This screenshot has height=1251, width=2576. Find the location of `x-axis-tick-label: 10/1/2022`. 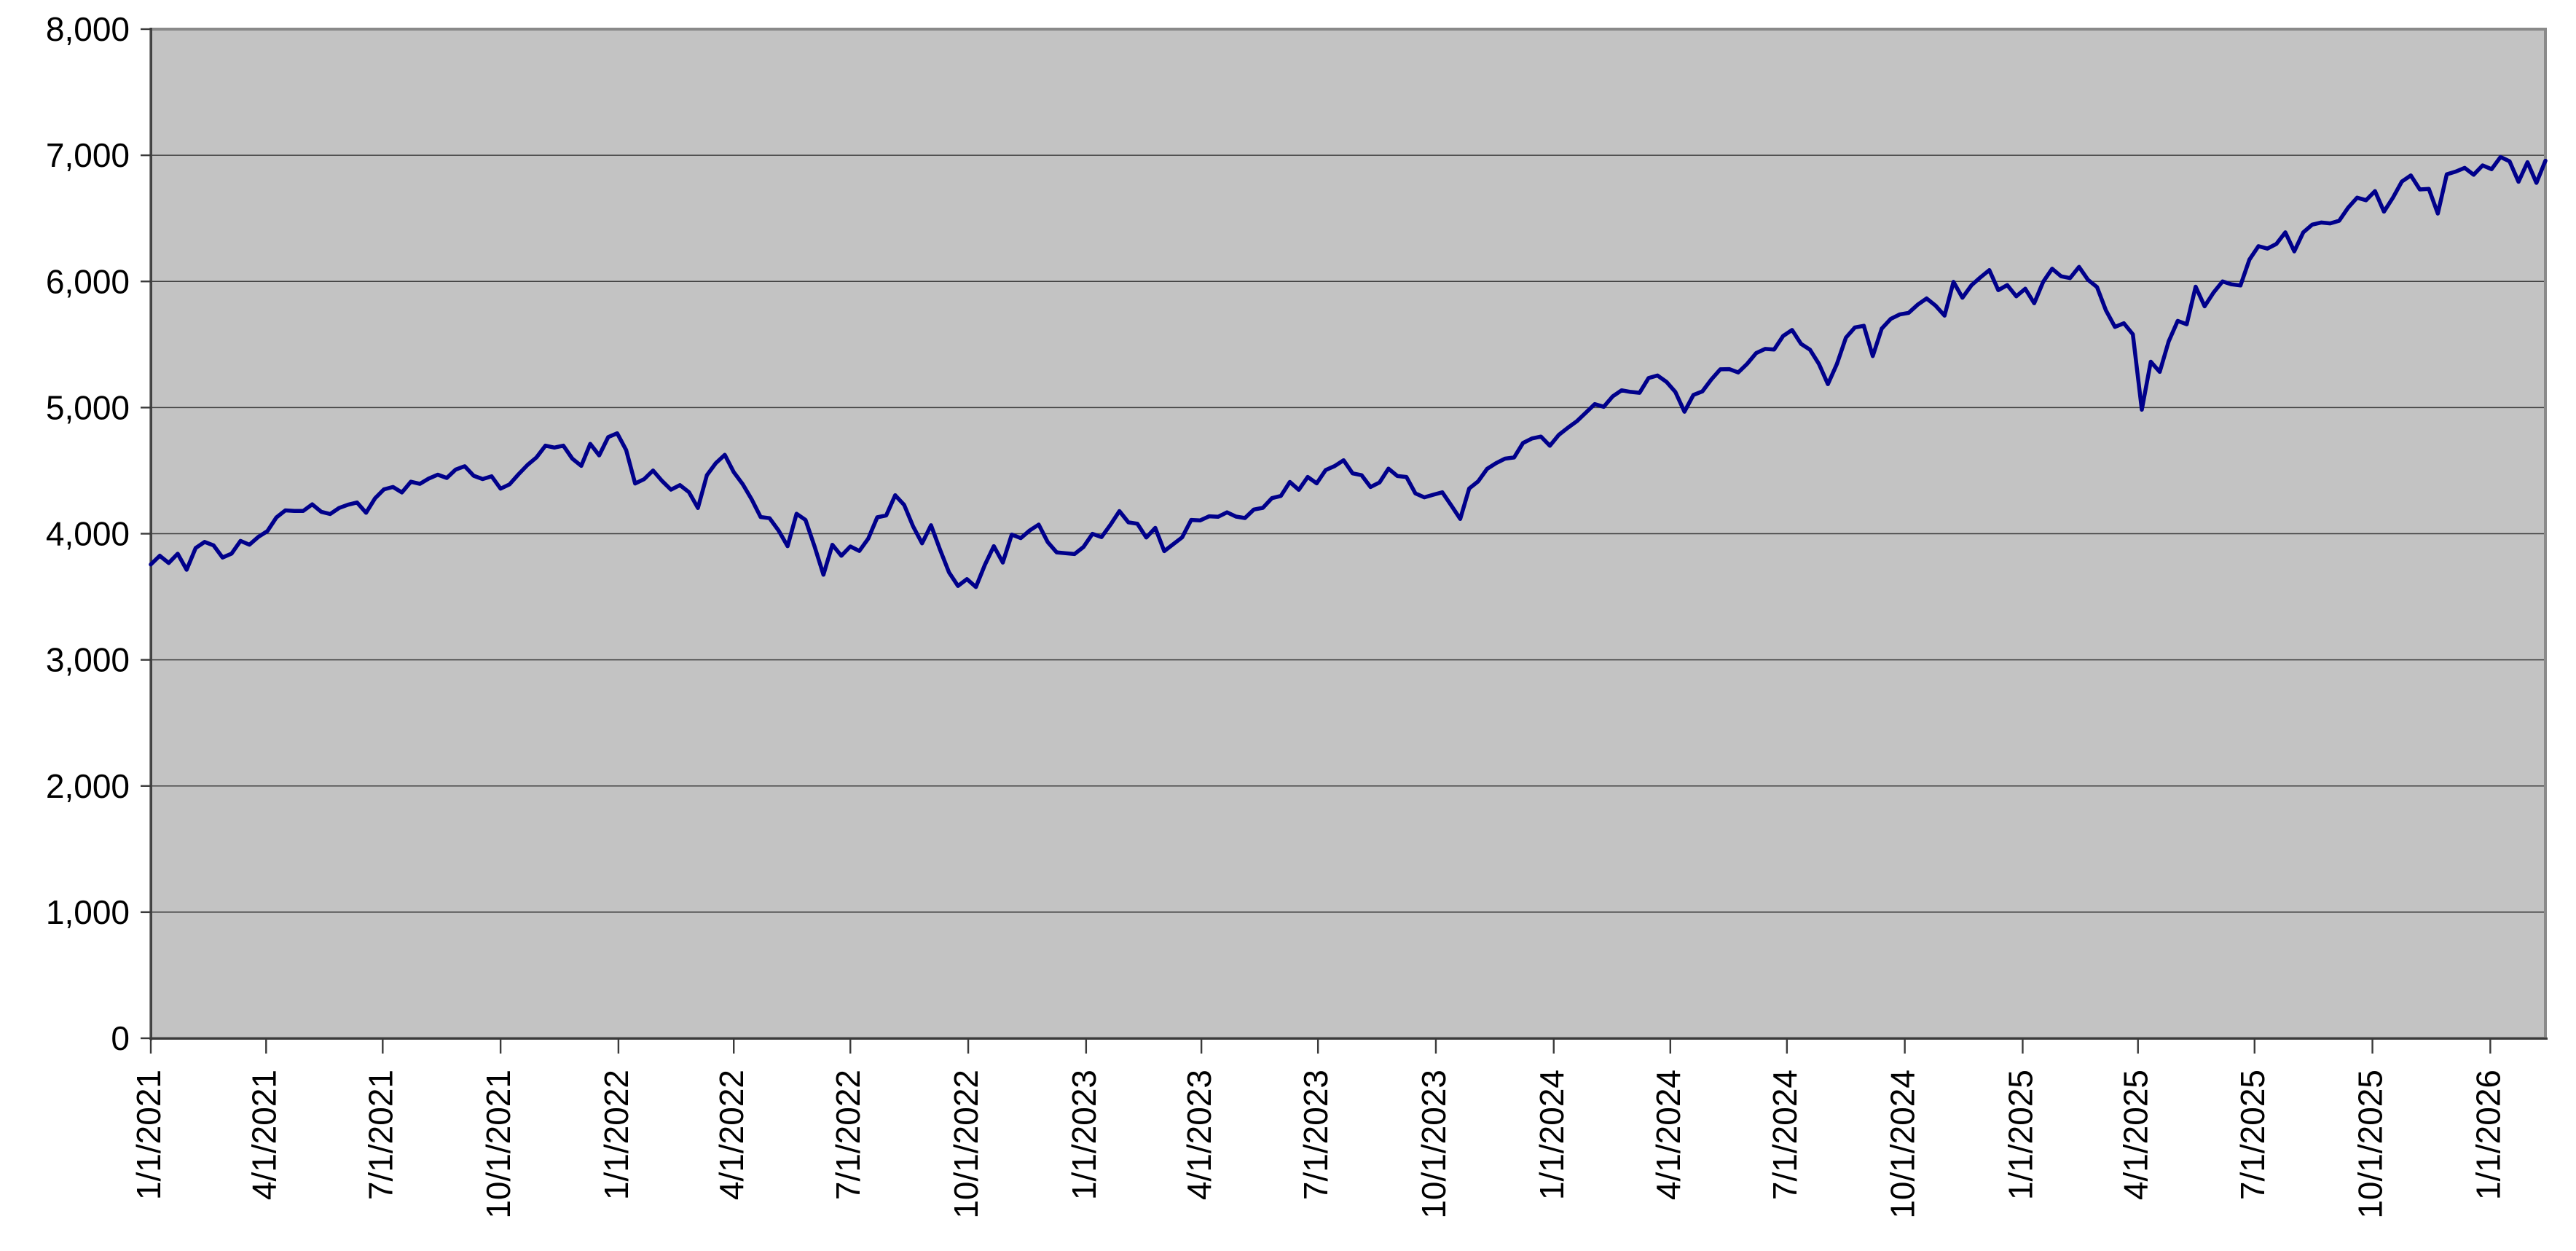

x-axis-tick-label: 10/1/2022 is located at coordinates (966, 1145).